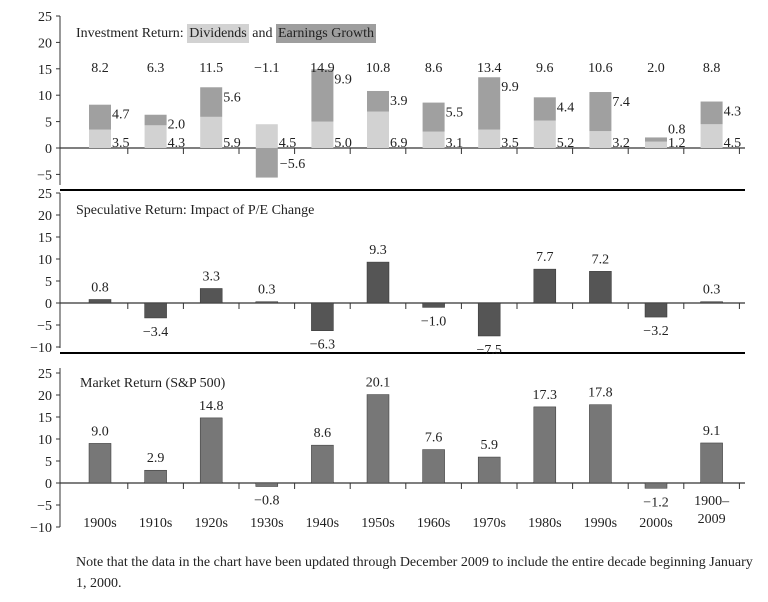  I want to click on data-label: 2.9, so click(156, 458).